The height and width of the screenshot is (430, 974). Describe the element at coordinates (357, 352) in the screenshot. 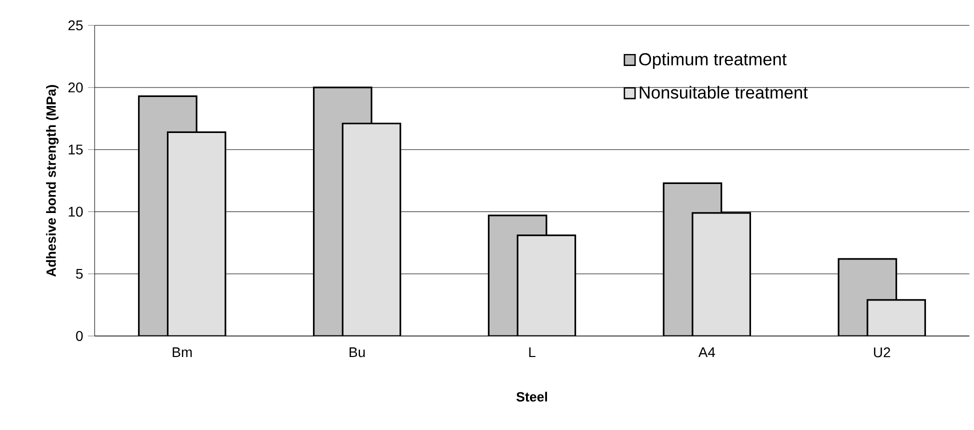

I see `x-tick-label: Bu` at that location.